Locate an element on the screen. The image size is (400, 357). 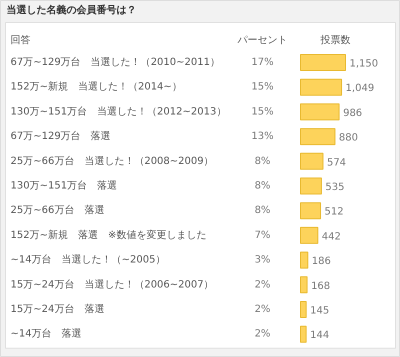
data-label: 168 is located at coordinates (320, 286).